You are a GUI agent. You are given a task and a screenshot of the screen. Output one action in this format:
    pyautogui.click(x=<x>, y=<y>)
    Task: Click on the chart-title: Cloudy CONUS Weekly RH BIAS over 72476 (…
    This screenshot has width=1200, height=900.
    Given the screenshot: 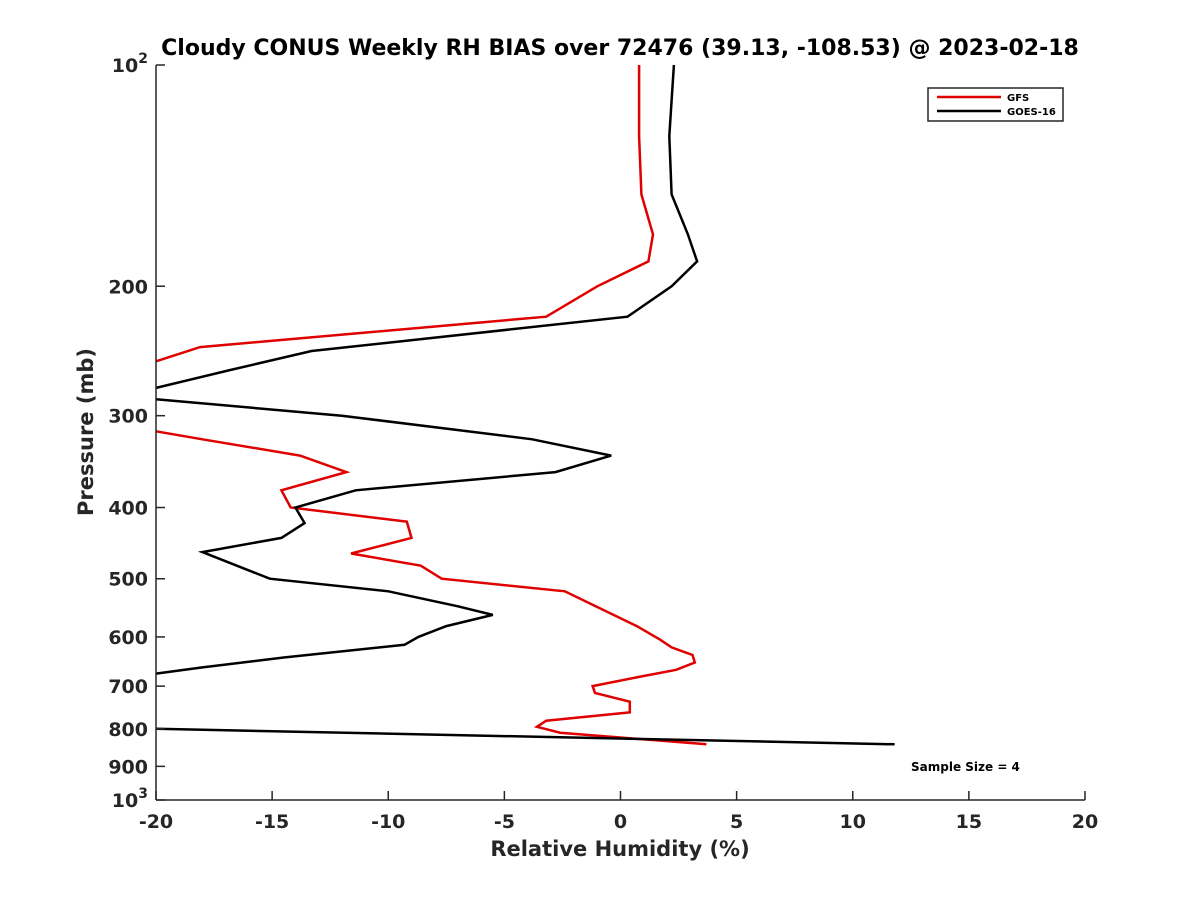 What is the action you would take?
    pyautogui.click(x=620, y=48)
    